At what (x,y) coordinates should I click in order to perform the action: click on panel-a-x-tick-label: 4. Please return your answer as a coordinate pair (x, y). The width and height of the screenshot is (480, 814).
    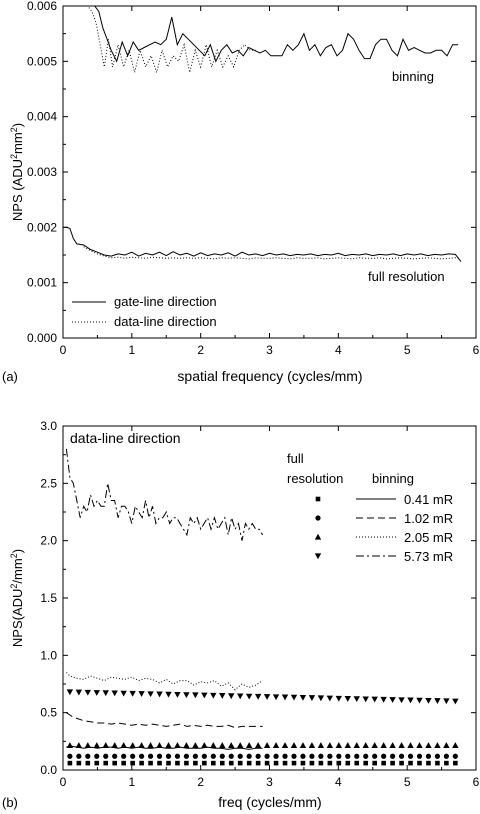
    Looking at the image, I should click on (338, 350).